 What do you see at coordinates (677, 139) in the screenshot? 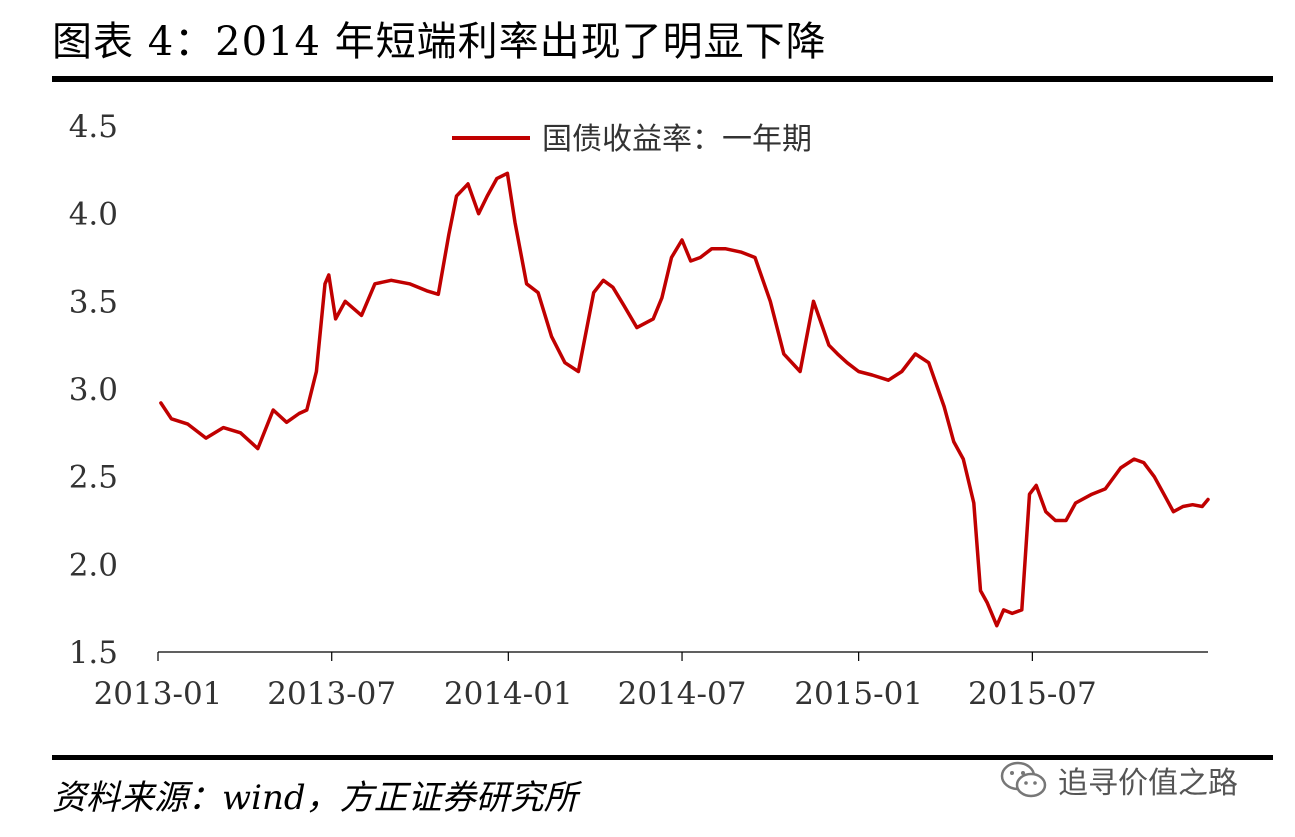
I see `legend-label: 国债收益率：一年期` at bounding box center [677, 139].